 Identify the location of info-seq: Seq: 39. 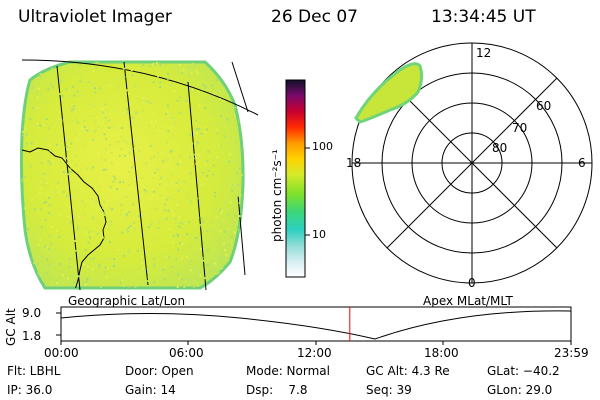
(389, 390).